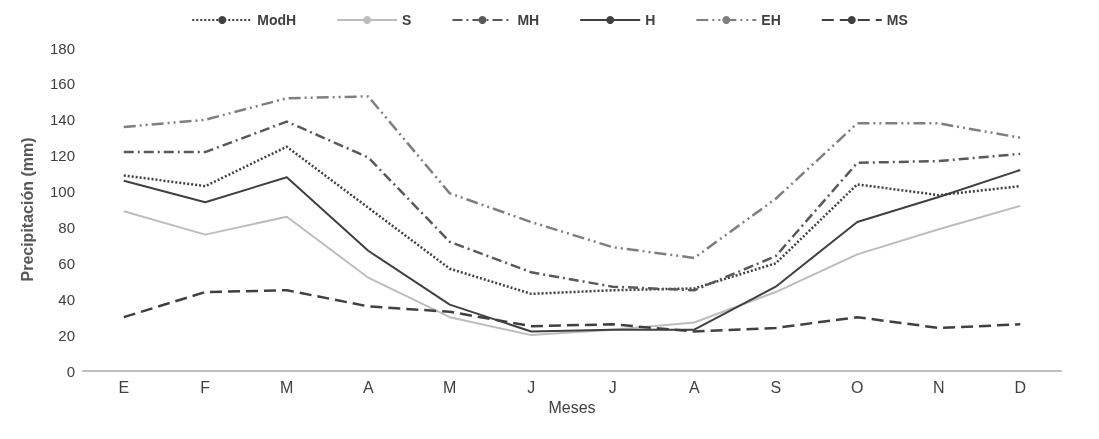 This screenshot has width=1099, height=439. Describe the element at coordinates (27, 209) in the screenshot. I see `y-axis-title: Precipitación (mm)` at that location.